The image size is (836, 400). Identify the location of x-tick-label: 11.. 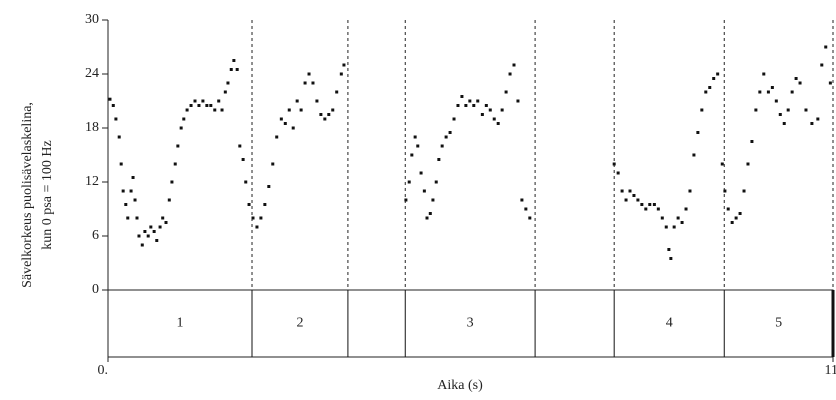
(830, 370).